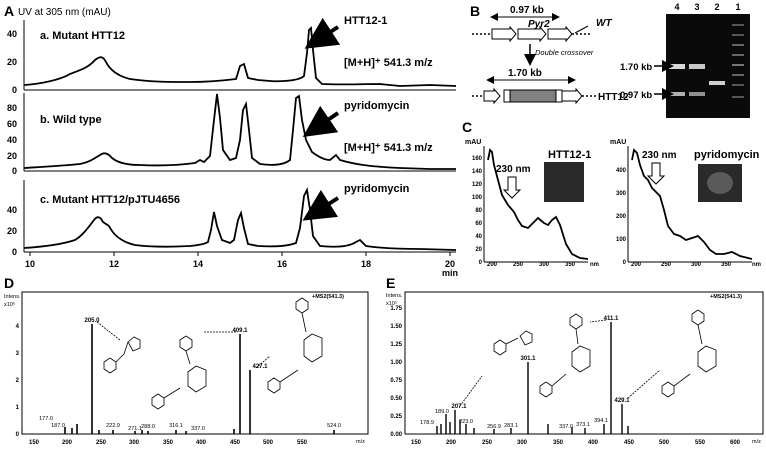 The width and height of the screenshot is (766, 450). I want to click on ms-e-ytick: 1.50, so click(396, 327).